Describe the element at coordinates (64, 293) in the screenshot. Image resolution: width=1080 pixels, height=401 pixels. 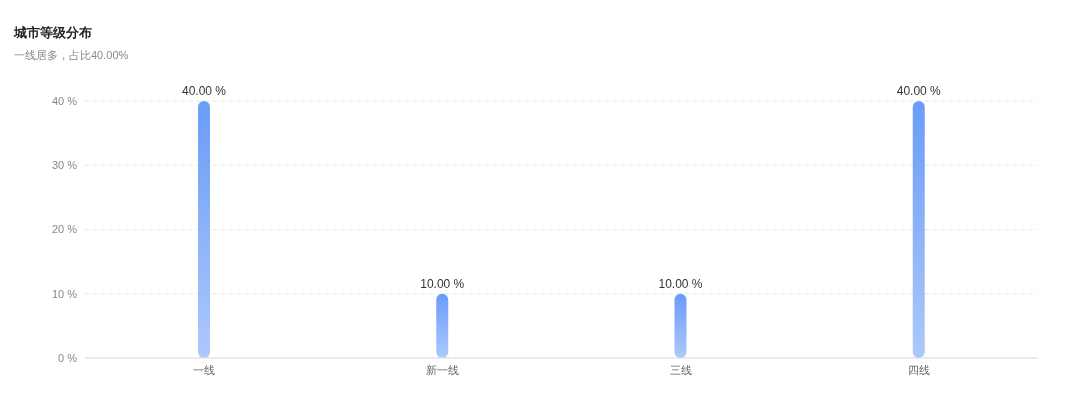
I see `y-tick-label: 10 %` at that location.